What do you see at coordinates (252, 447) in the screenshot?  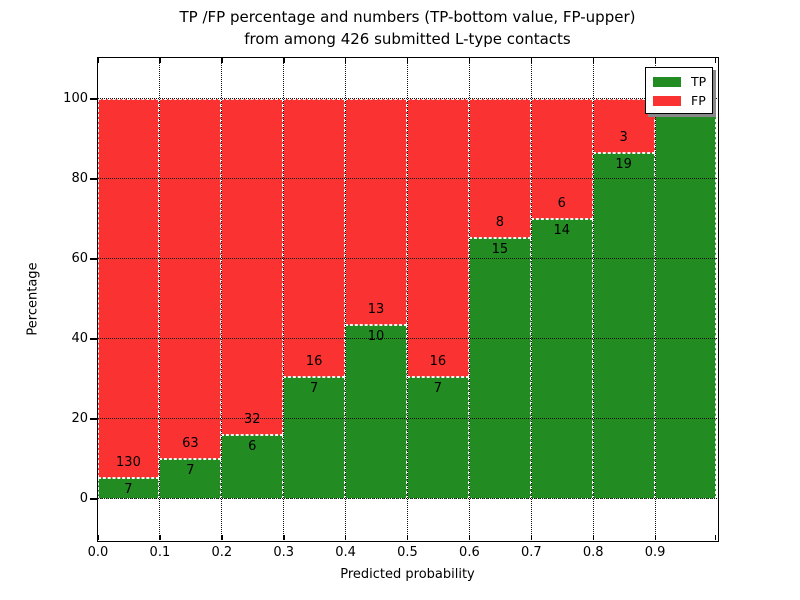 I see `bar-tp-count: 6` at bounding box center [252, 447].